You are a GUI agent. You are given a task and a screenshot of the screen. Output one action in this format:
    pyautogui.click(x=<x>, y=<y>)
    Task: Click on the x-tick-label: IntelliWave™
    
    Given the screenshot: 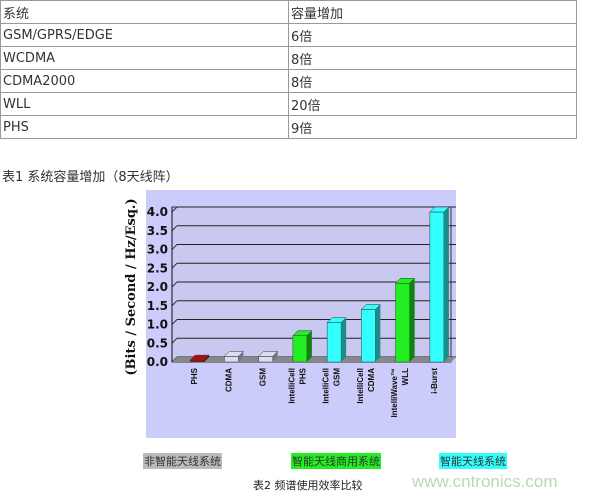 What is the action you would take?
    pyautogui.click(x=394, y=393)
    